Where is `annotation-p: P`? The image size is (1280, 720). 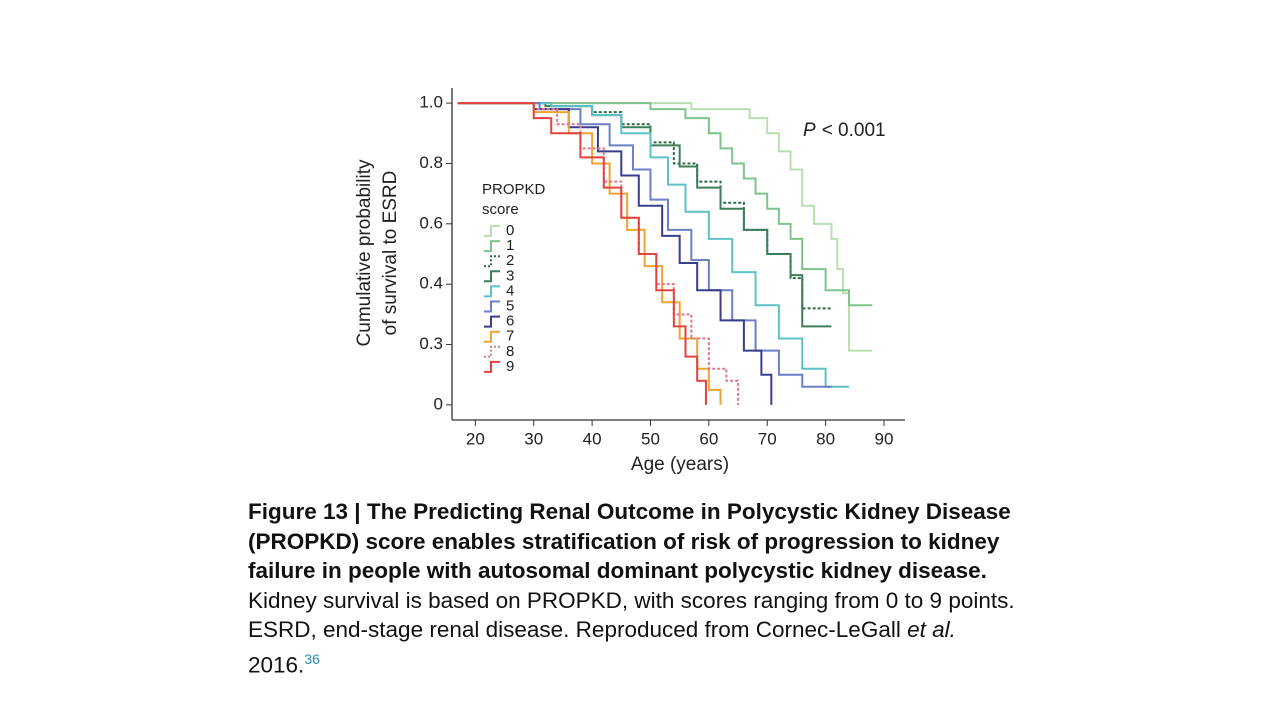
annotation-p: P is located at coordinates (809, 130).